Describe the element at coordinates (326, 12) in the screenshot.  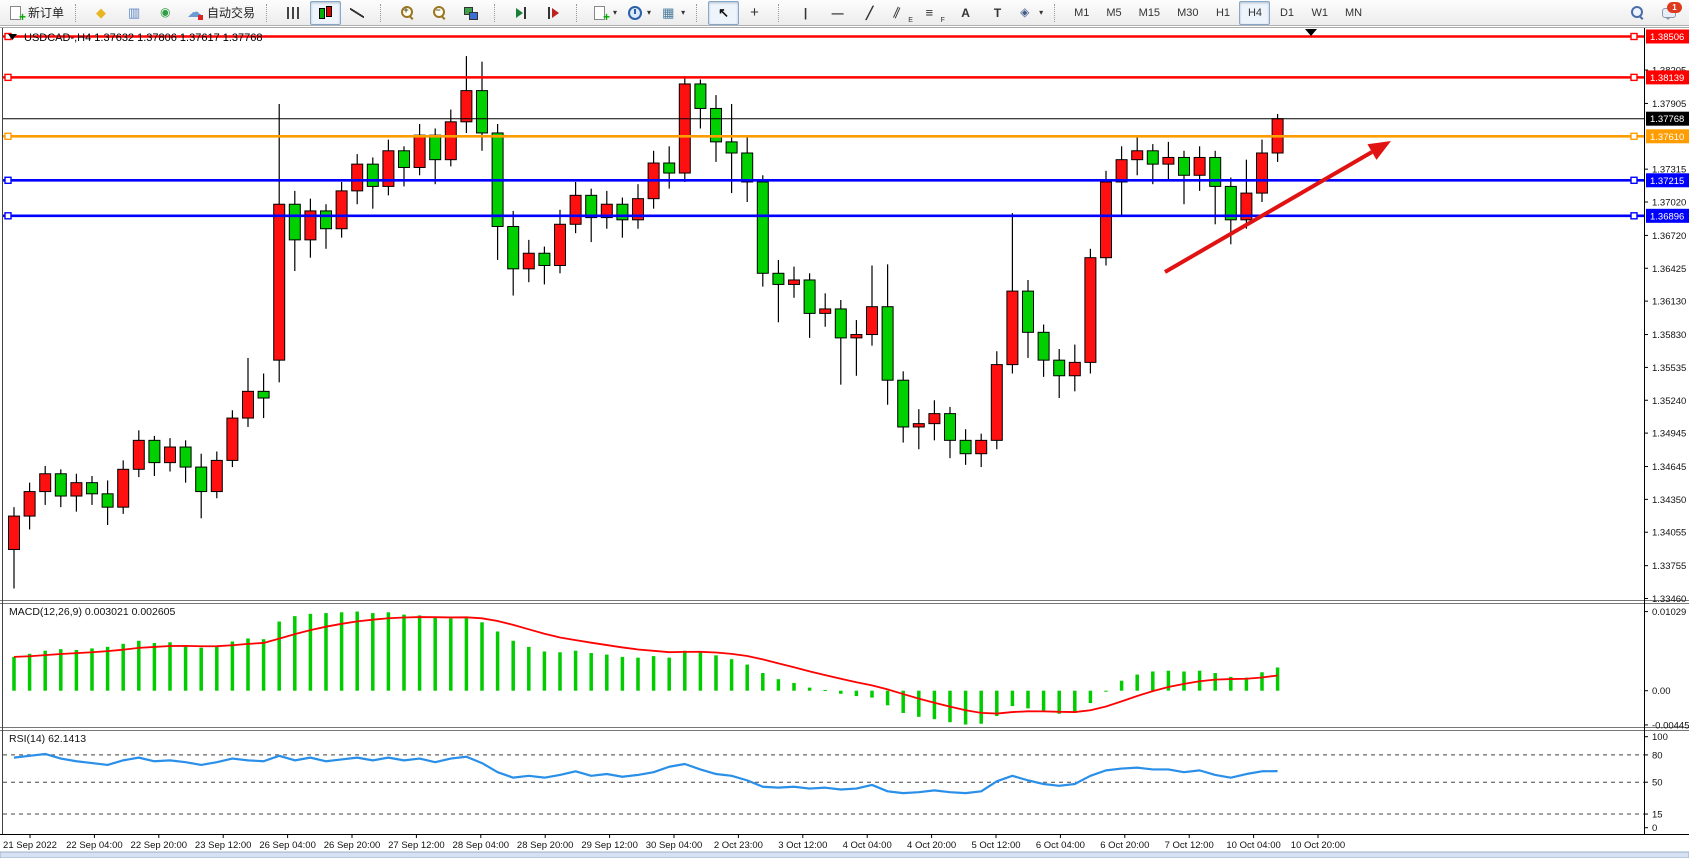
I see `candlestick-chart-button` at that location.